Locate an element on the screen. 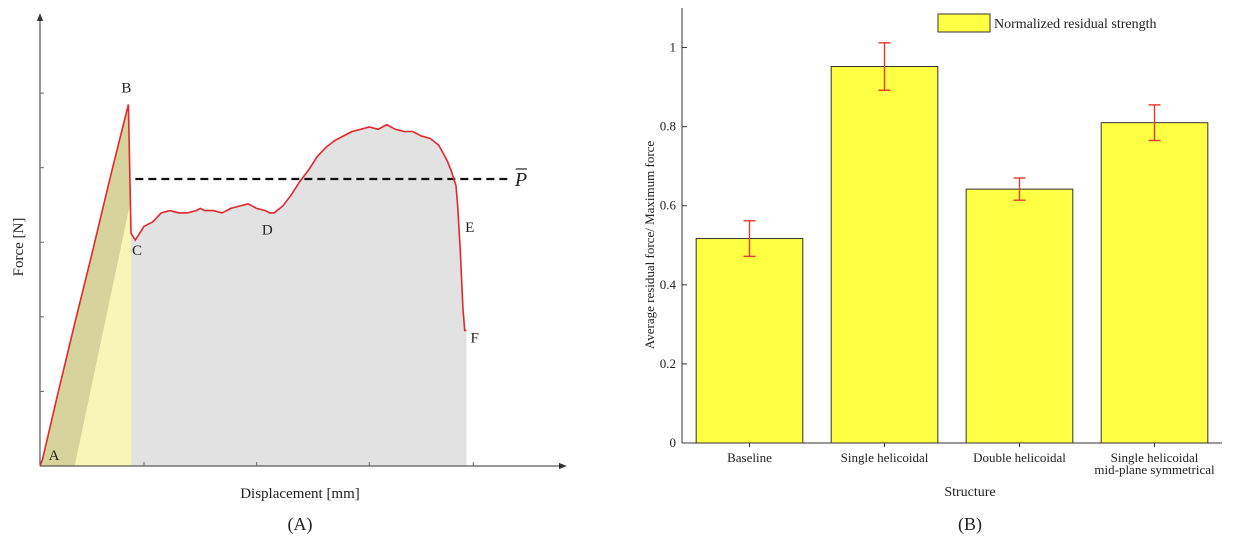 The image size is (1233, 542). a-point-label-c: C is located at coordinates (137, 251).